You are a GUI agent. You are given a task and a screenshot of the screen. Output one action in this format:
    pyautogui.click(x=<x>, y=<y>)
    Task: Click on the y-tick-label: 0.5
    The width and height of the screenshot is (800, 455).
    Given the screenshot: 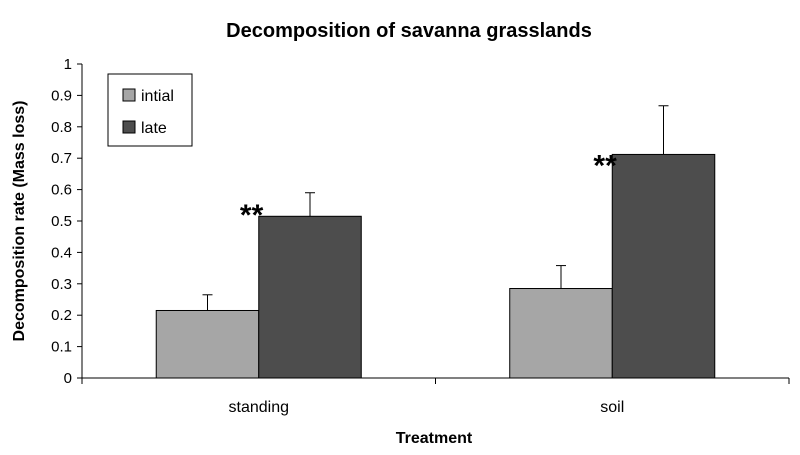 What is the action you would take?
    pyautogui.click(x=61, y=221)
    